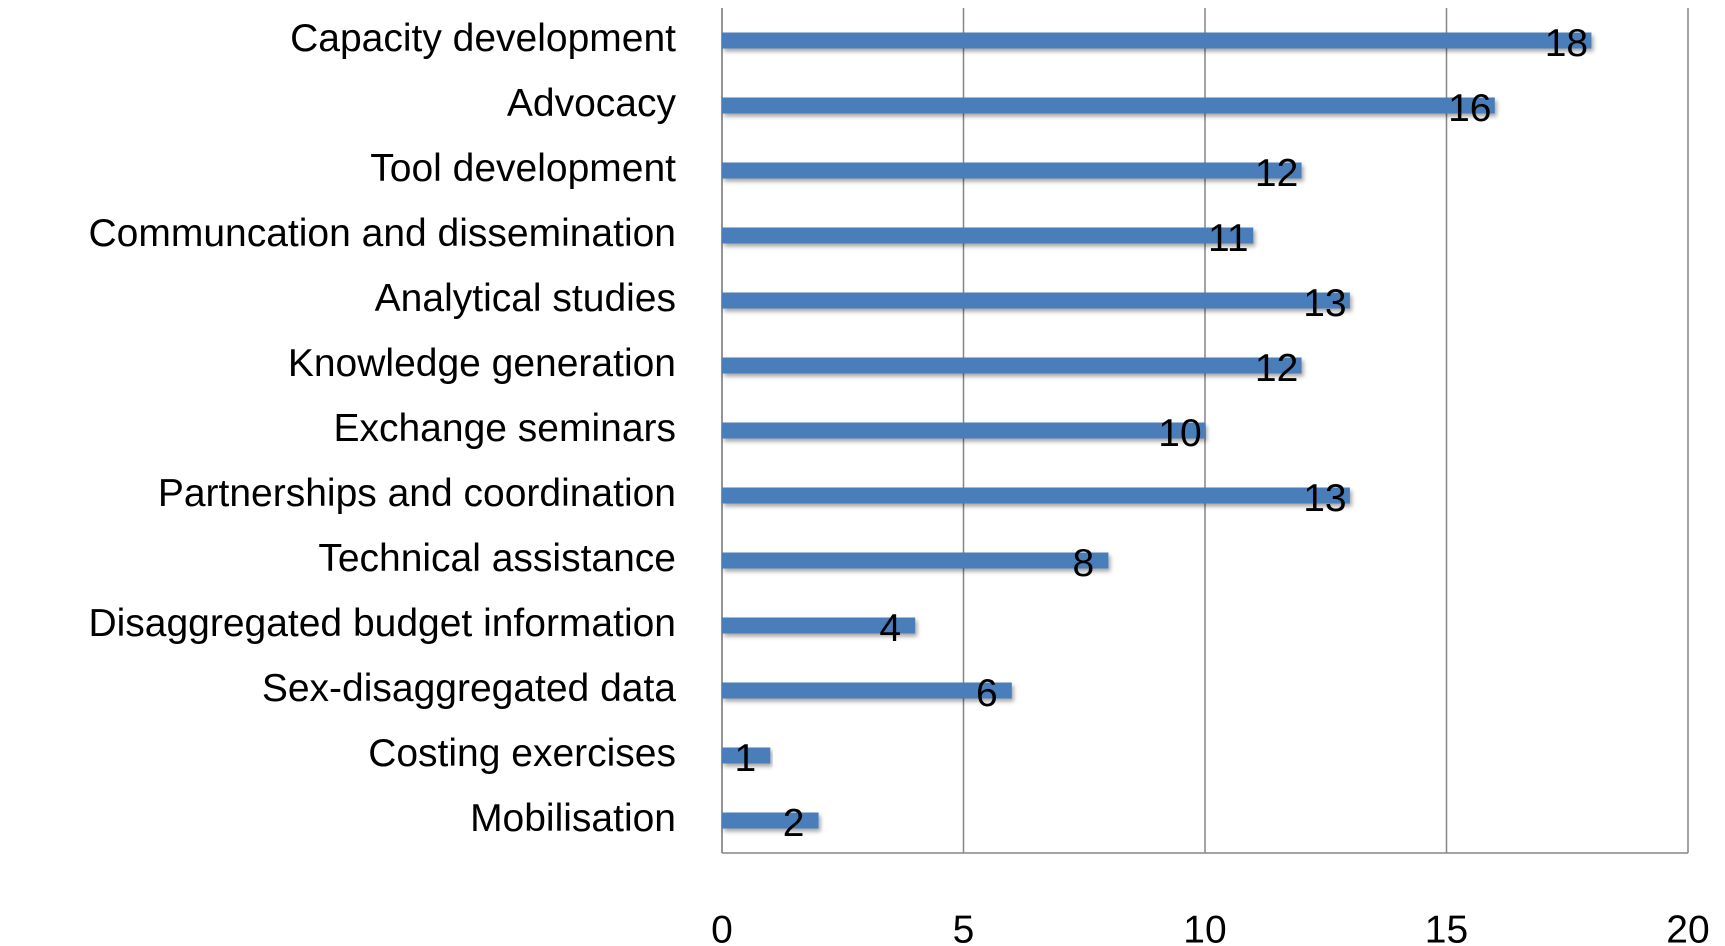 This screenshot has width=1725, height=946. I want to click on y-tick-label: Knowledge generation, so click(482, 363).